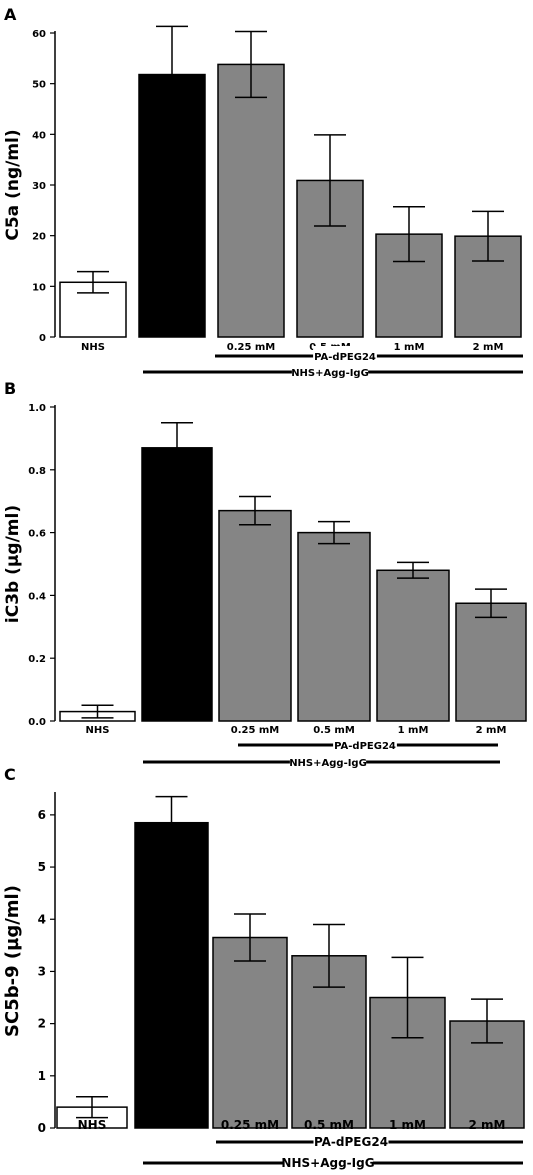 Image resolution: width=533 pixels, height=1175 pixels. What do you see at coordinates (37, 534) in the screenshot?
I see `y-tick-label: 0.6` at bounding box center [37, 534].